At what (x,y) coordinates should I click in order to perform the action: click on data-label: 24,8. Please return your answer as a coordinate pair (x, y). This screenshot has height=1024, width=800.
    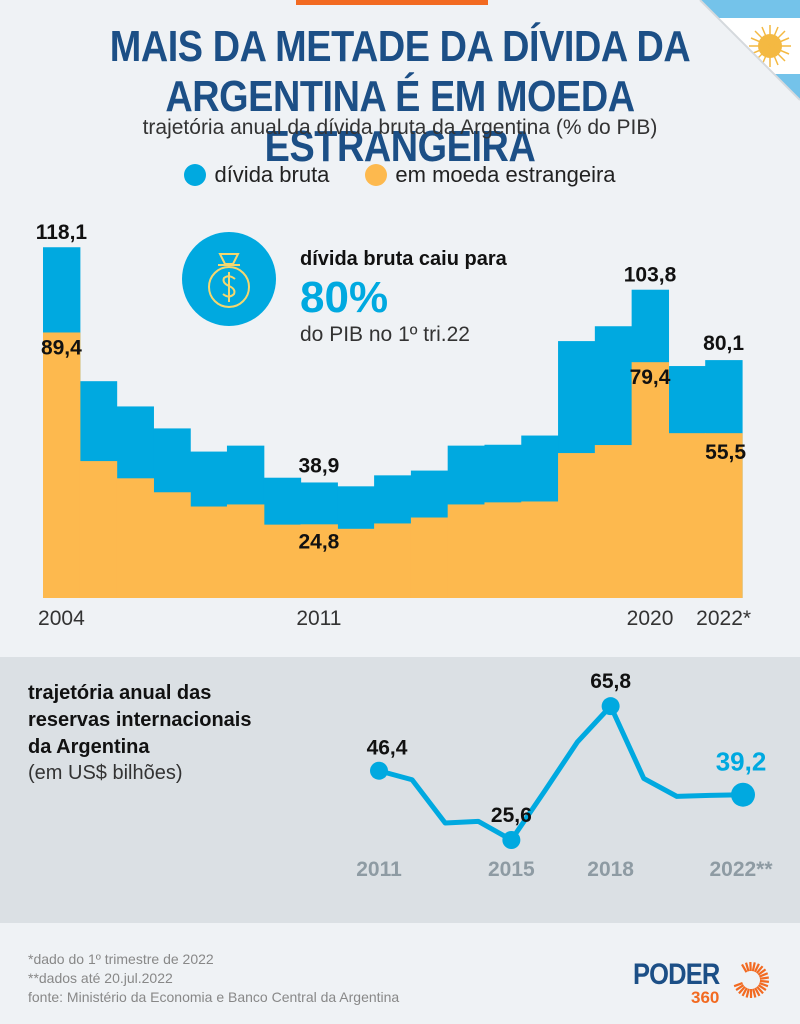
    Looking at the image, I should click on (318, 541).